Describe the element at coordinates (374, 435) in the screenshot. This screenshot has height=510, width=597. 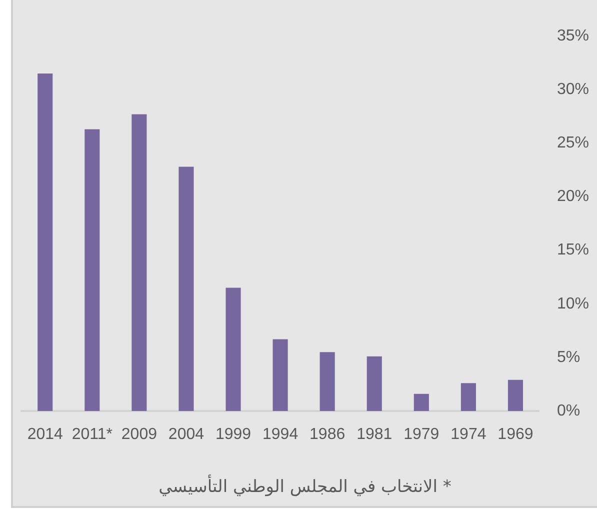
I see `x-tick-label: 1981` at that location.